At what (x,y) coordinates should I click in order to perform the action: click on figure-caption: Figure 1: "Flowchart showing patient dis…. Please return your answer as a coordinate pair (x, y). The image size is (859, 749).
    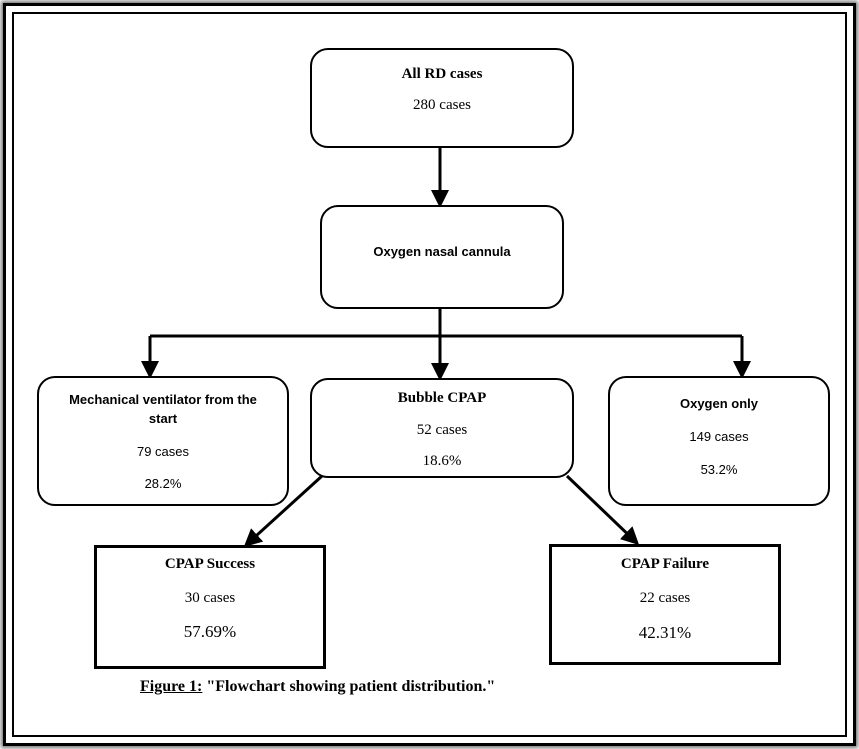
    Looking at the image, I should click on (317, 687).